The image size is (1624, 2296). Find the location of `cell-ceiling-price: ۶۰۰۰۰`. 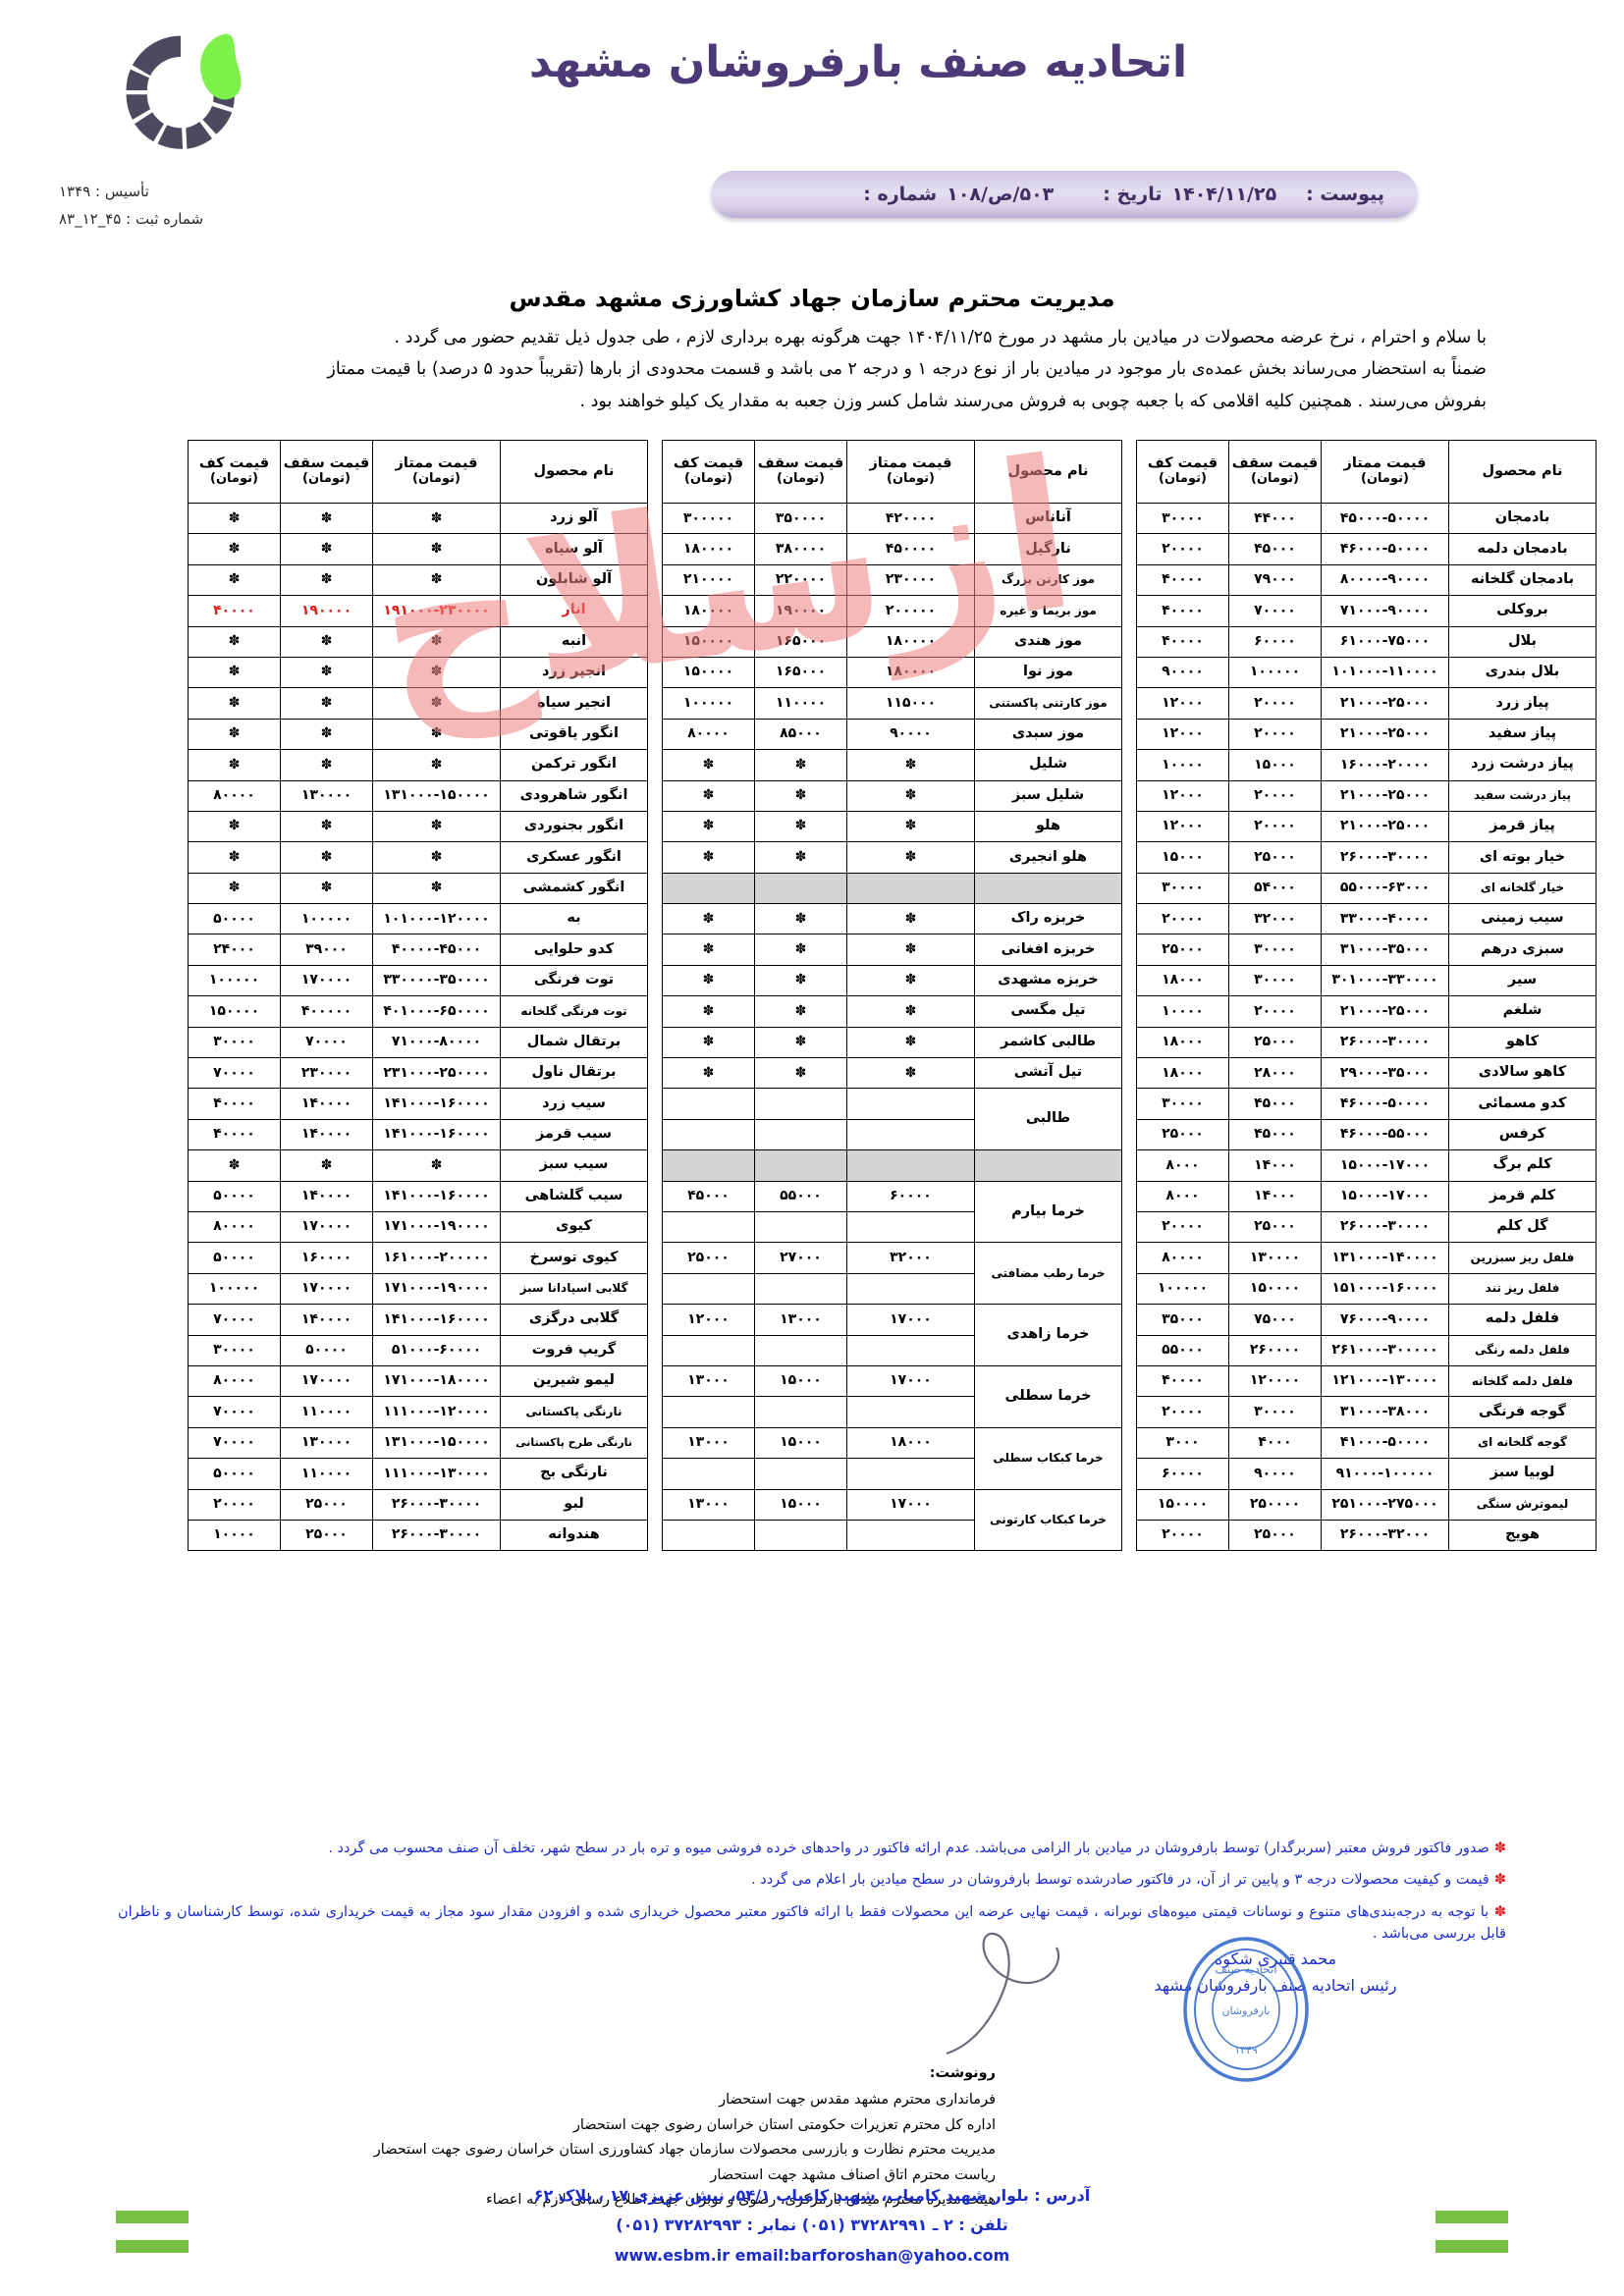

cell-ceiling-price: ۶۰۰۰۰ is located at coordinates (1275, 641).